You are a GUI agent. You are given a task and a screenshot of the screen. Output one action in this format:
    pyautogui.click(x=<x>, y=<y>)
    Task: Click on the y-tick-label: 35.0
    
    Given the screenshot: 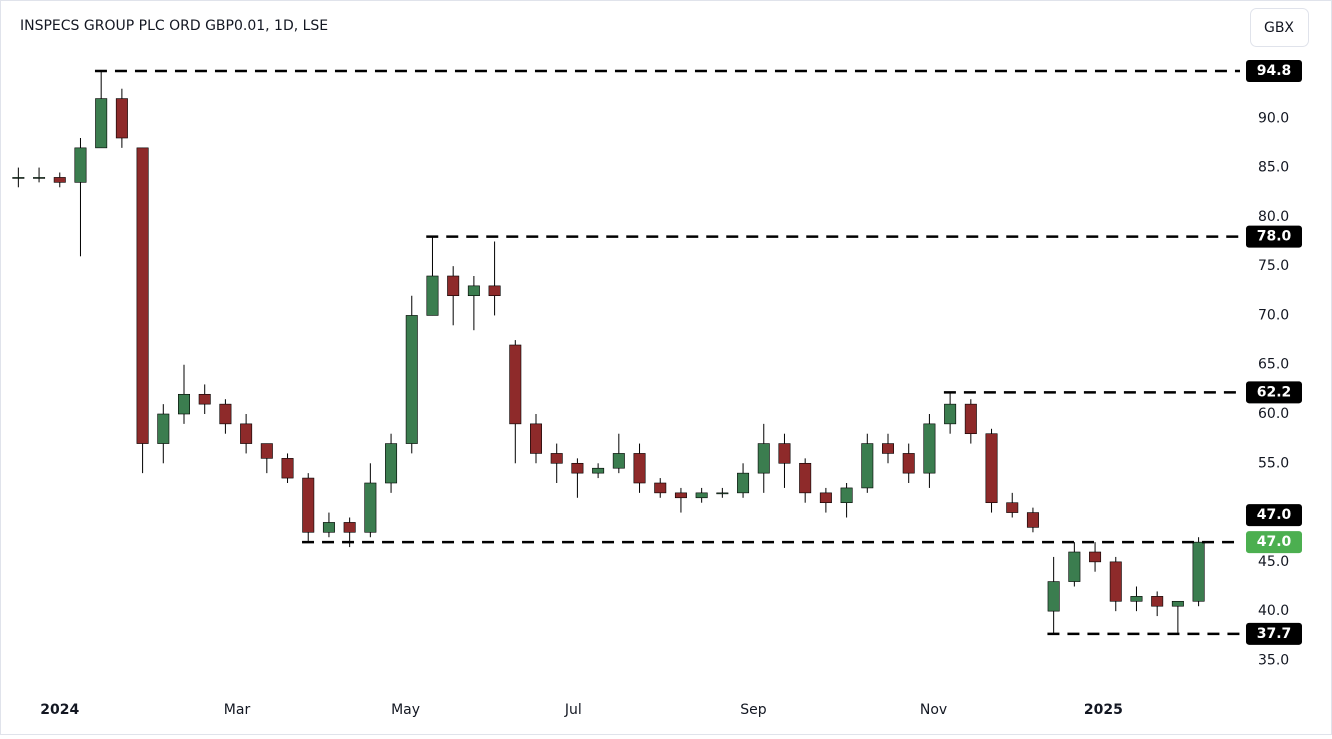 What is the action you would take?
    pyautogui.click(x=1273, y=660)
    